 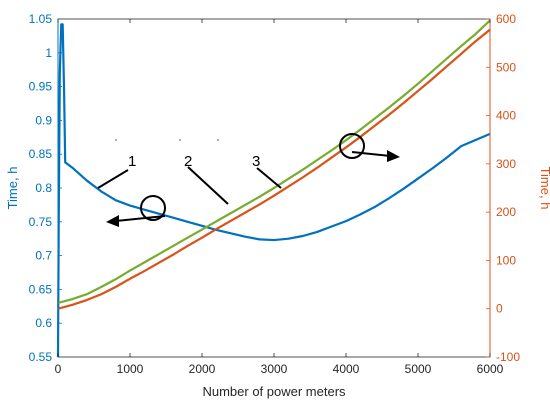 I want to click on left-tick-label: 0.75, so click(x=41, y=222).